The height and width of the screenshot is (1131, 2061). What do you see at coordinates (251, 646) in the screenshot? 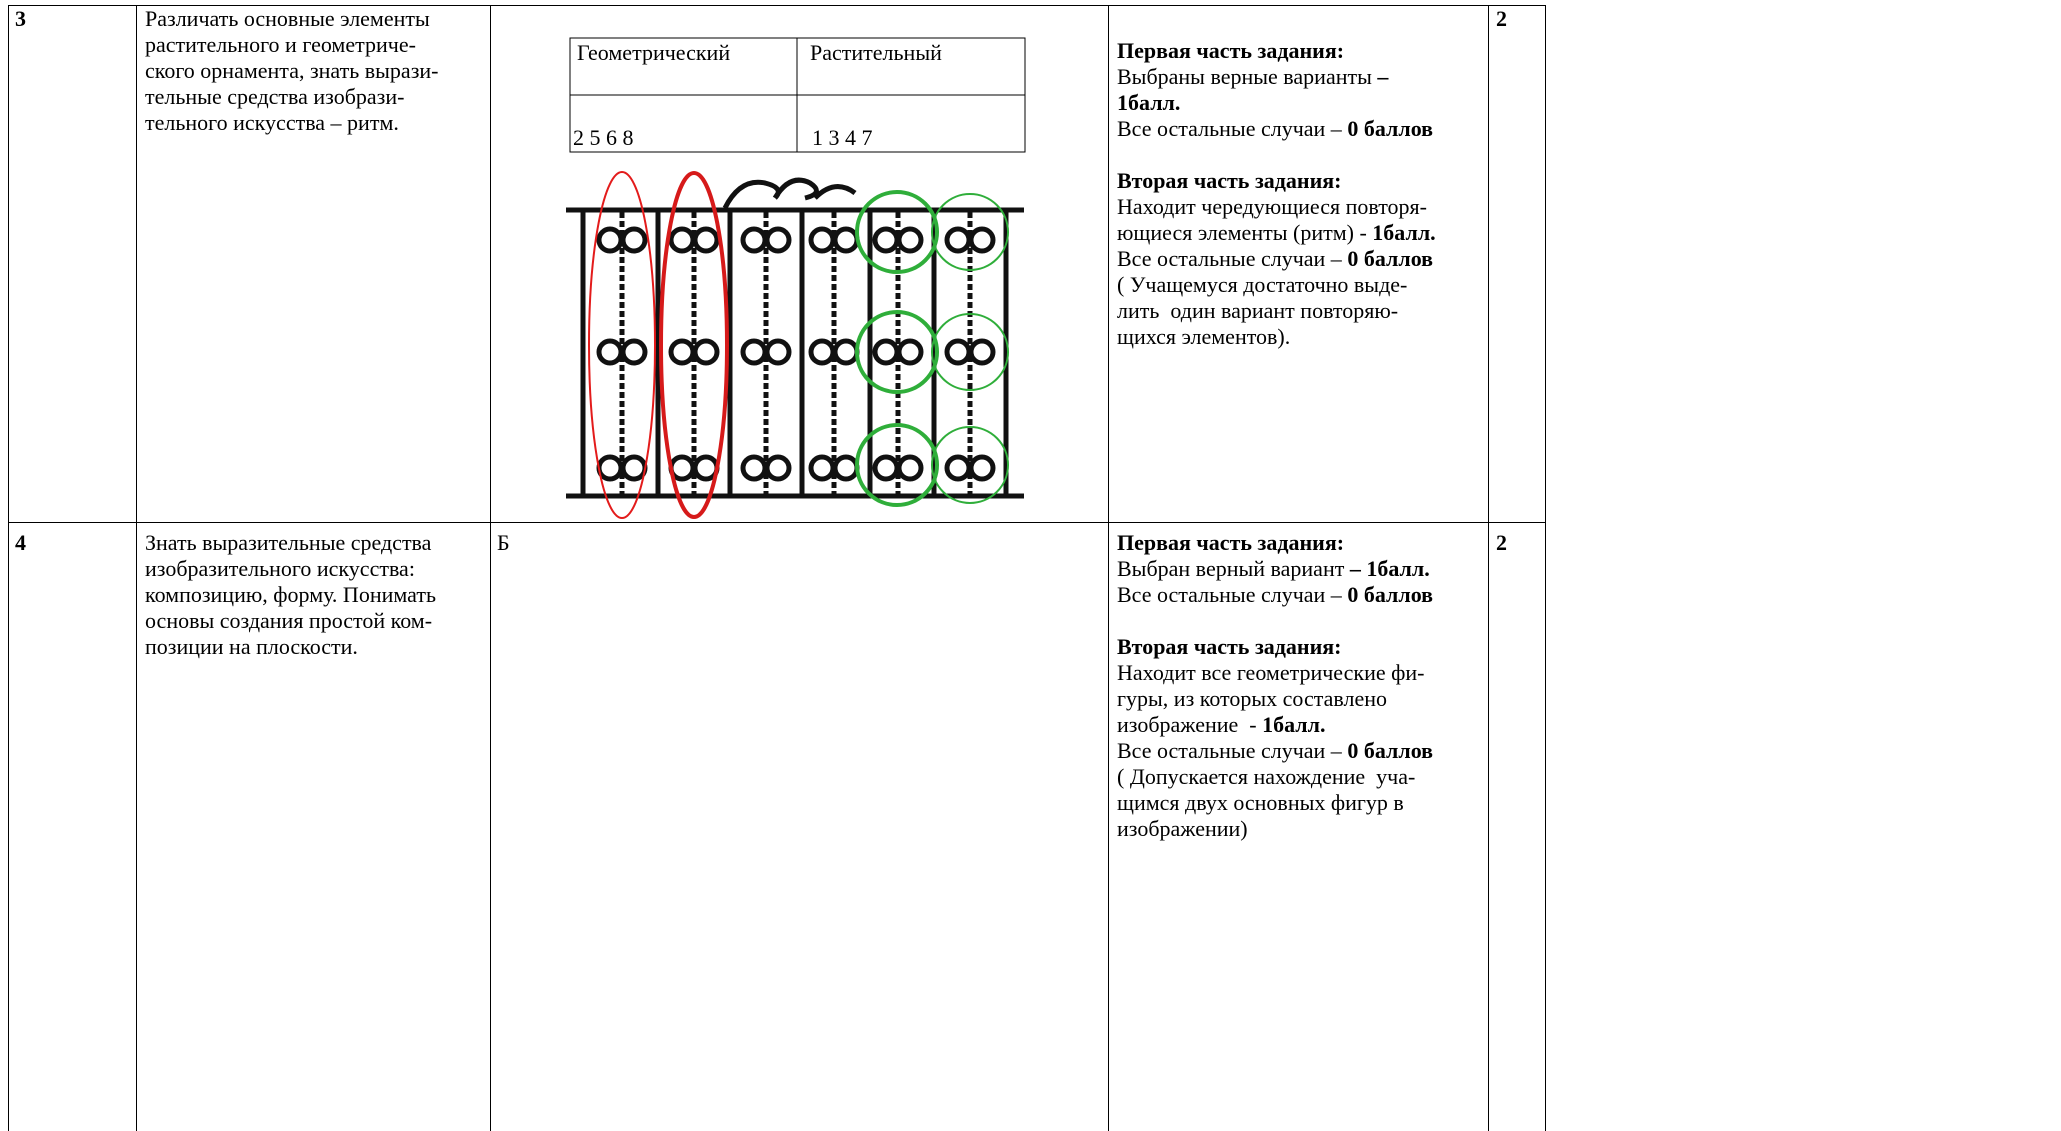
I see `goal-line: позиции на плоскости.` at bounding box center [251, 646].